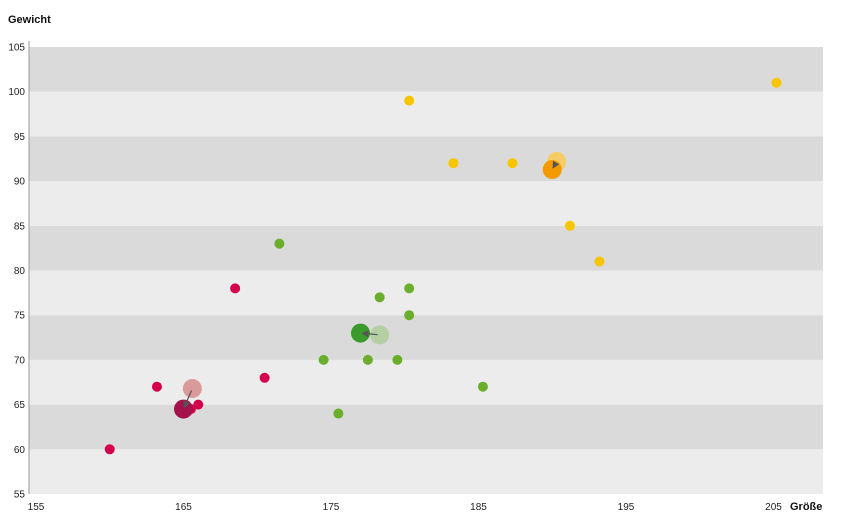 Image resolution: width=842 pixels, height=522 pixels. Describe the element at coordinates (331, 507) in the screenshot. I see `x-tick-label: 175` at that location.